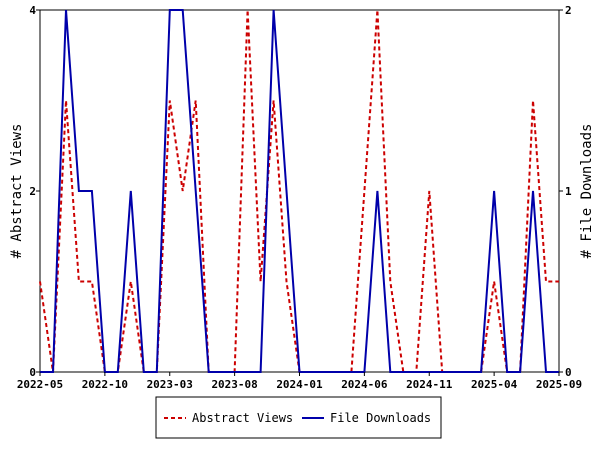 The width and height of the screenshot is (600, 450). What do you see at coordinates (568, 372) in the screenshot?
I see `right-tick-label-0: 0` at bounding box center [568, 372].